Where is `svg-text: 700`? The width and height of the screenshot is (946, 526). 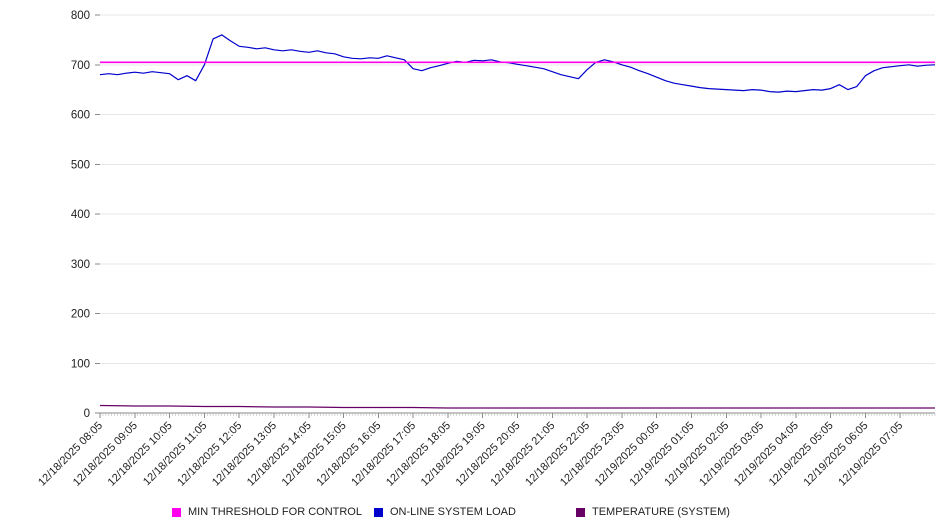
svg-text: 700 is located at coordinates (80, 66).